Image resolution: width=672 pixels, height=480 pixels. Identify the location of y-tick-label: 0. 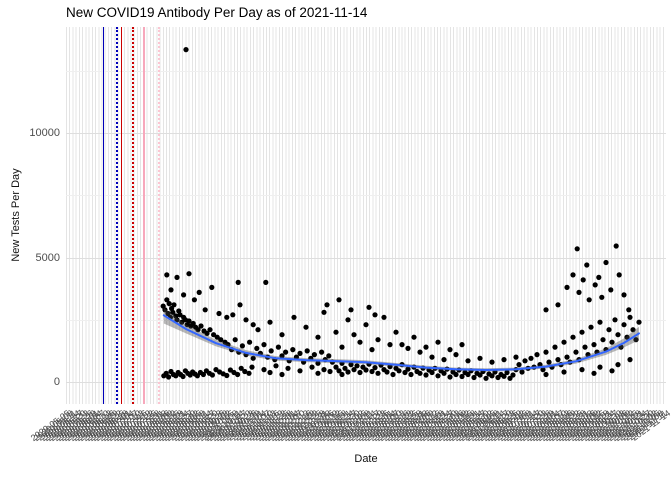
(56, 382).